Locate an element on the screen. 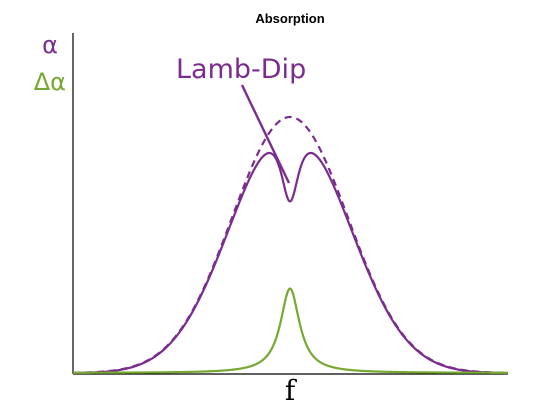 The width and height of the screenshot is (560, 420). x-axis-label: f is located at coordinates (291, 390).